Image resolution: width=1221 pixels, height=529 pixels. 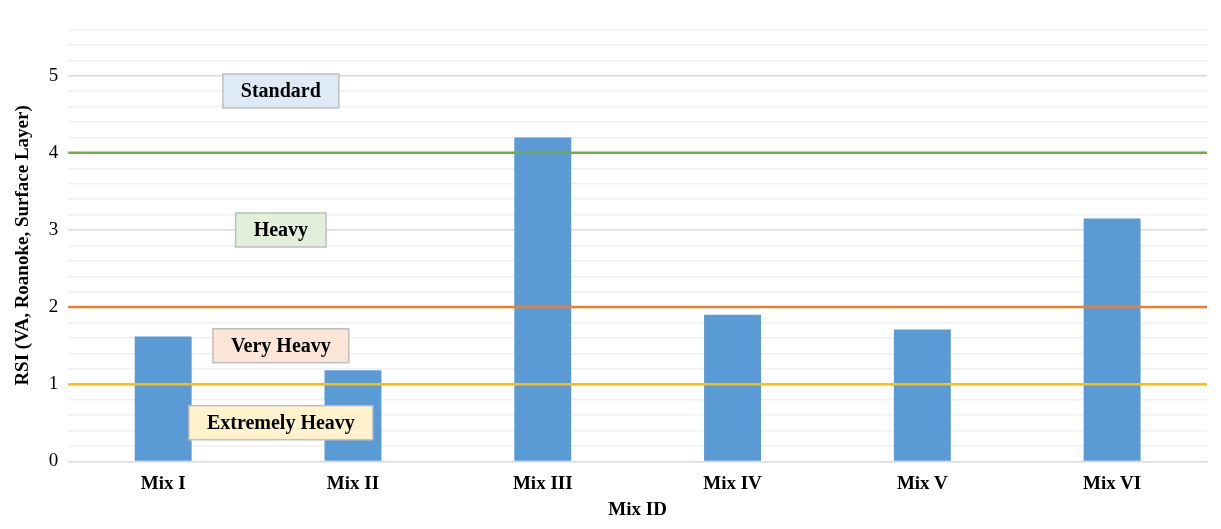 I want to click on y-tick-label: 1, so click(x=53, y=383).